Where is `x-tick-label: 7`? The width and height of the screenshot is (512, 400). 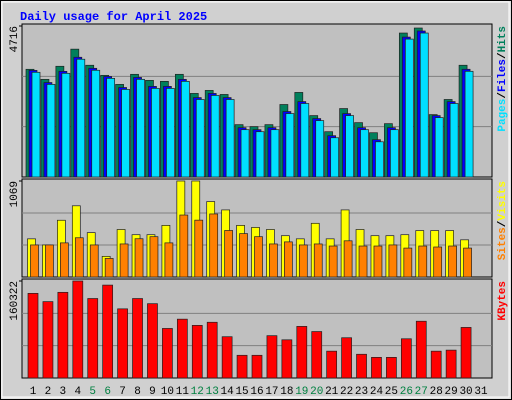 x-tick-label: 7 is located at coordinates (122, 392).